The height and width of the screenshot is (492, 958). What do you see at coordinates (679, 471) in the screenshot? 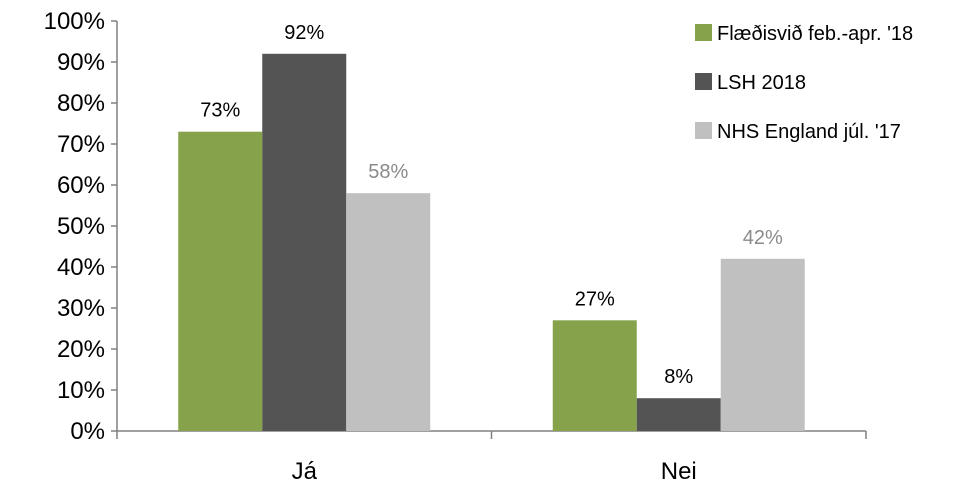
I see `x-category-label: Nei` at bounding box center [679, 471].